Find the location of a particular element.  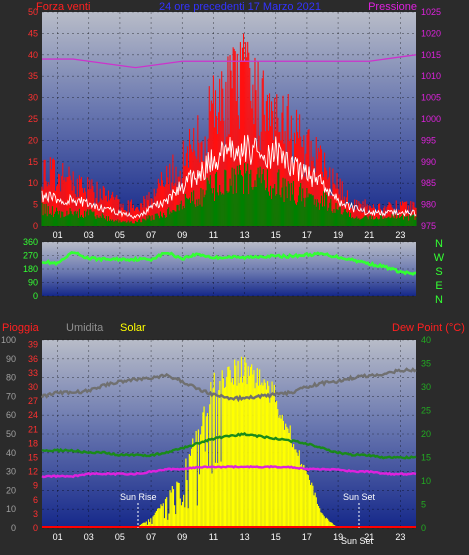

direction-y-tick-label: 90 is located at coordinates (33, 283).